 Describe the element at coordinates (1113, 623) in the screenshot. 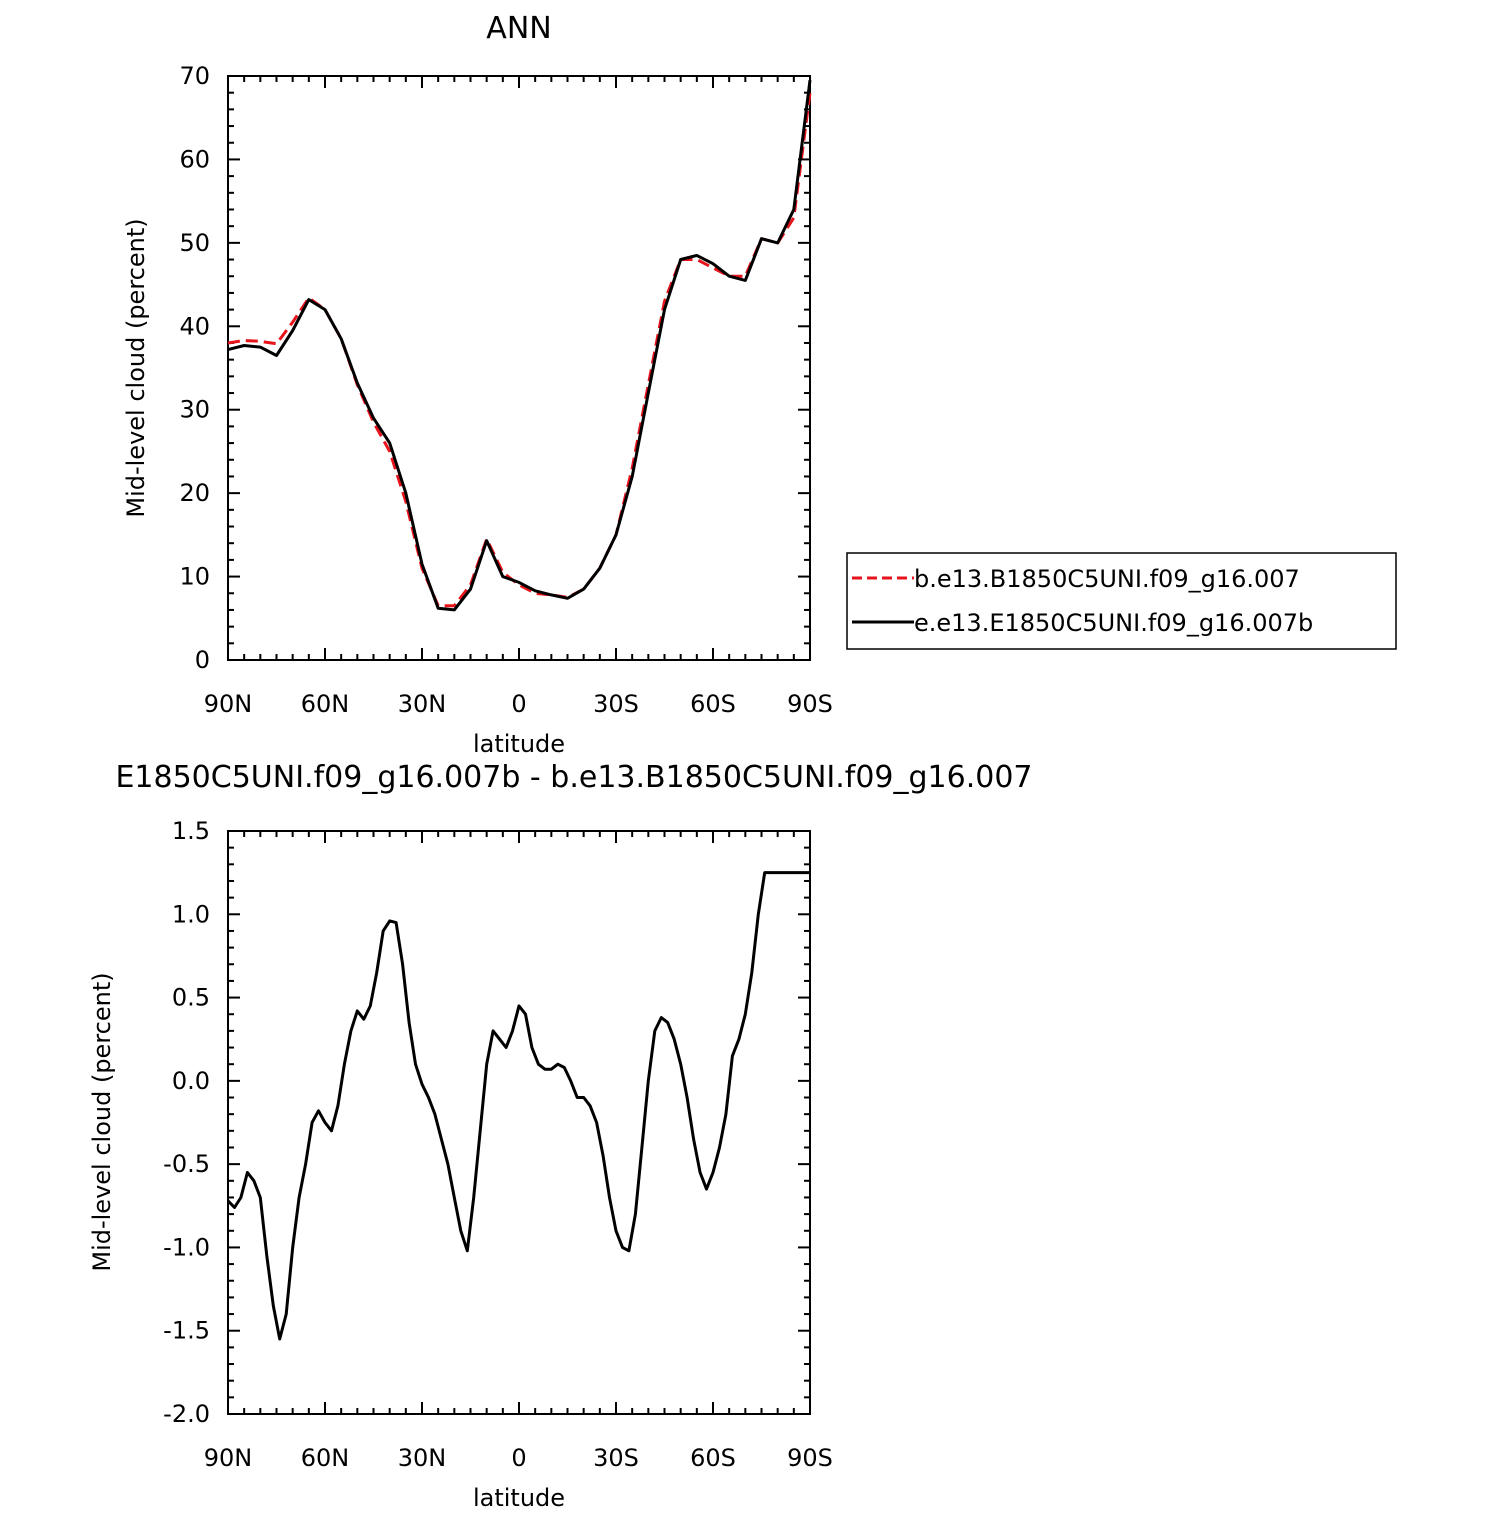

I see `legend-label-2: e.e13.E1850C5UNI.f09_g16.007b` at that location.